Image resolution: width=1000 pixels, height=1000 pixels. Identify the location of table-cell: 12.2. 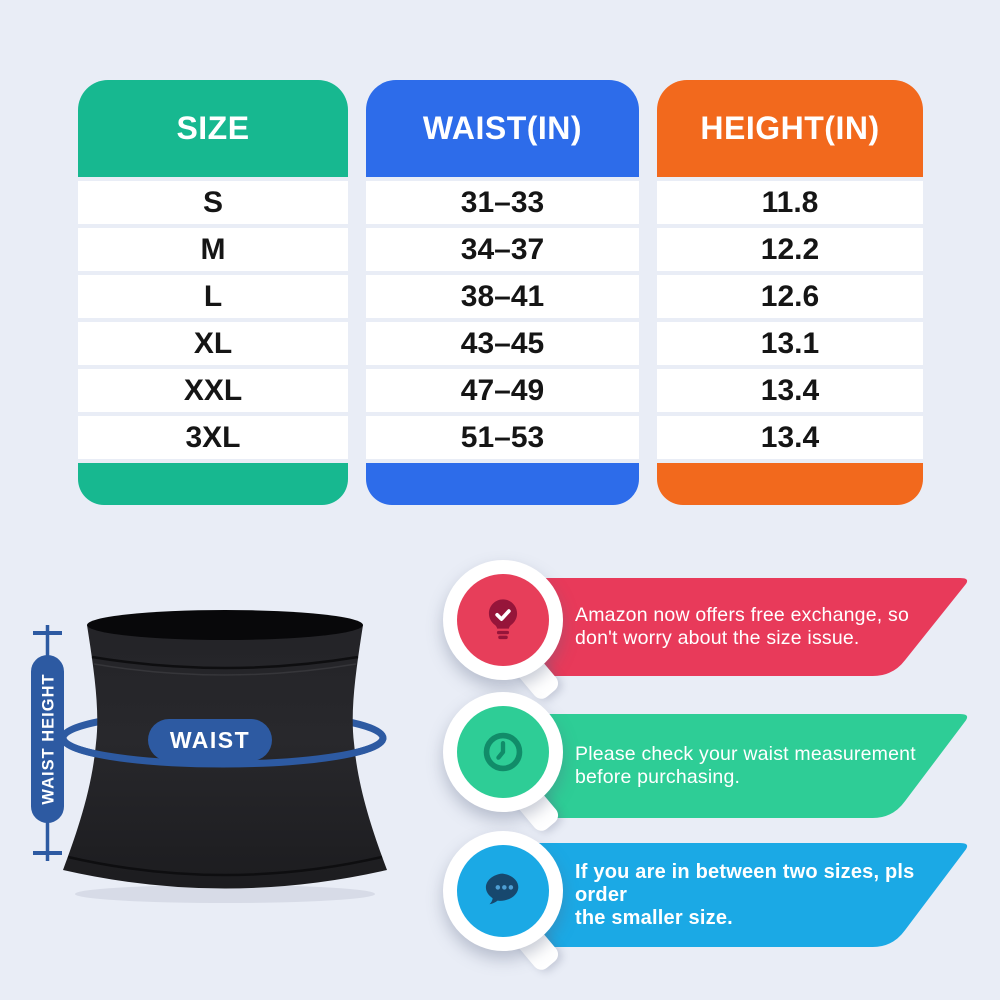
(790, 249).